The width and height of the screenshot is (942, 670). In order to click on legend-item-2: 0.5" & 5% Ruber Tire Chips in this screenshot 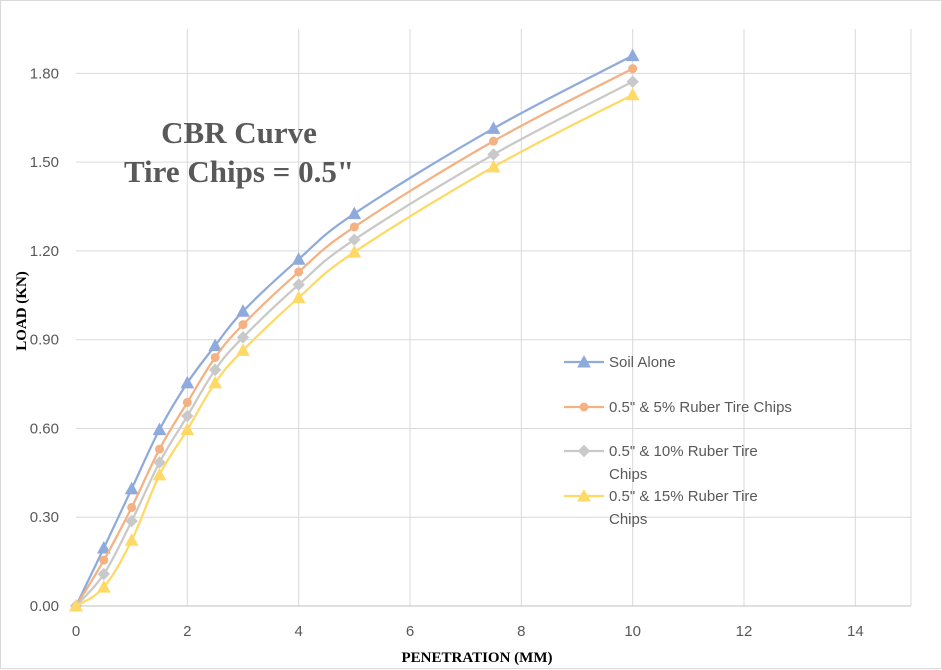, I will do `click(678, 407)`.